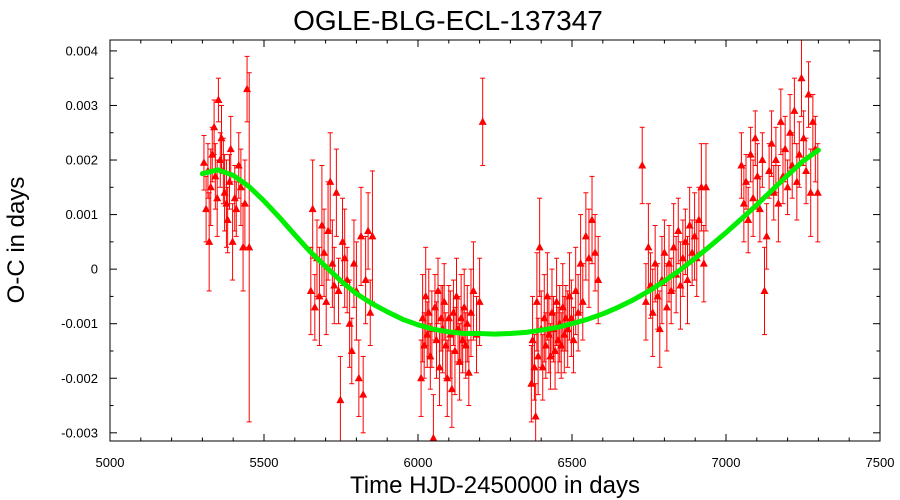 The image size is (900, 500). Describe the element at coordinates (110, 462) in the screenshot. I see `x-tick-label: 5000` at that location.